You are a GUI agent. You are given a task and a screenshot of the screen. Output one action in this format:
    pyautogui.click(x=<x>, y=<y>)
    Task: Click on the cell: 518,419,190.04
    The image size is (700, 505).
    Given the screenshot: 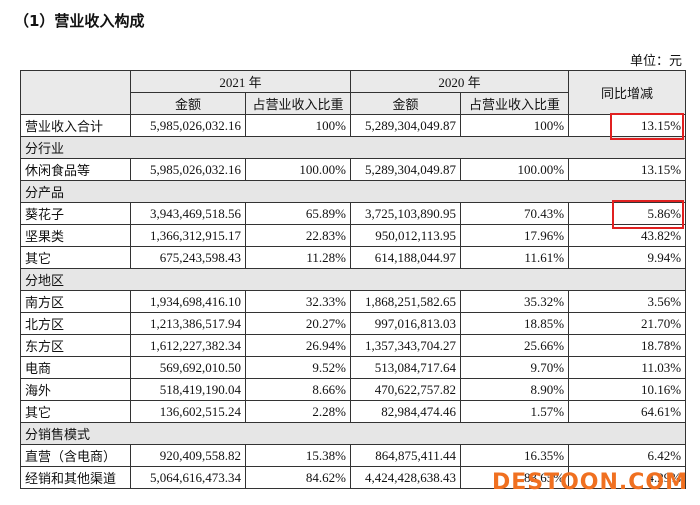 What is the action you would take?
    pyautogui.click(x=188, y=389)
    